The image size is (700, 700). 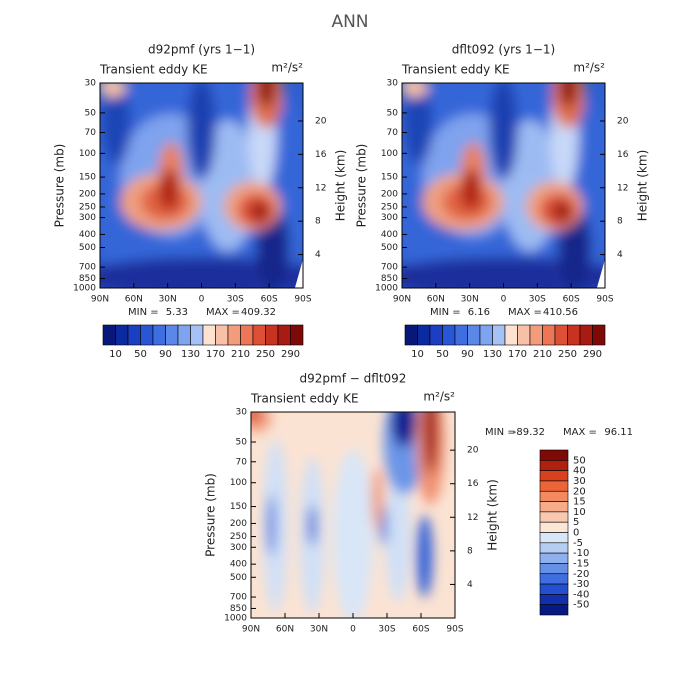 I want to click on max-label: MAX =, so click(x=580, y=432).